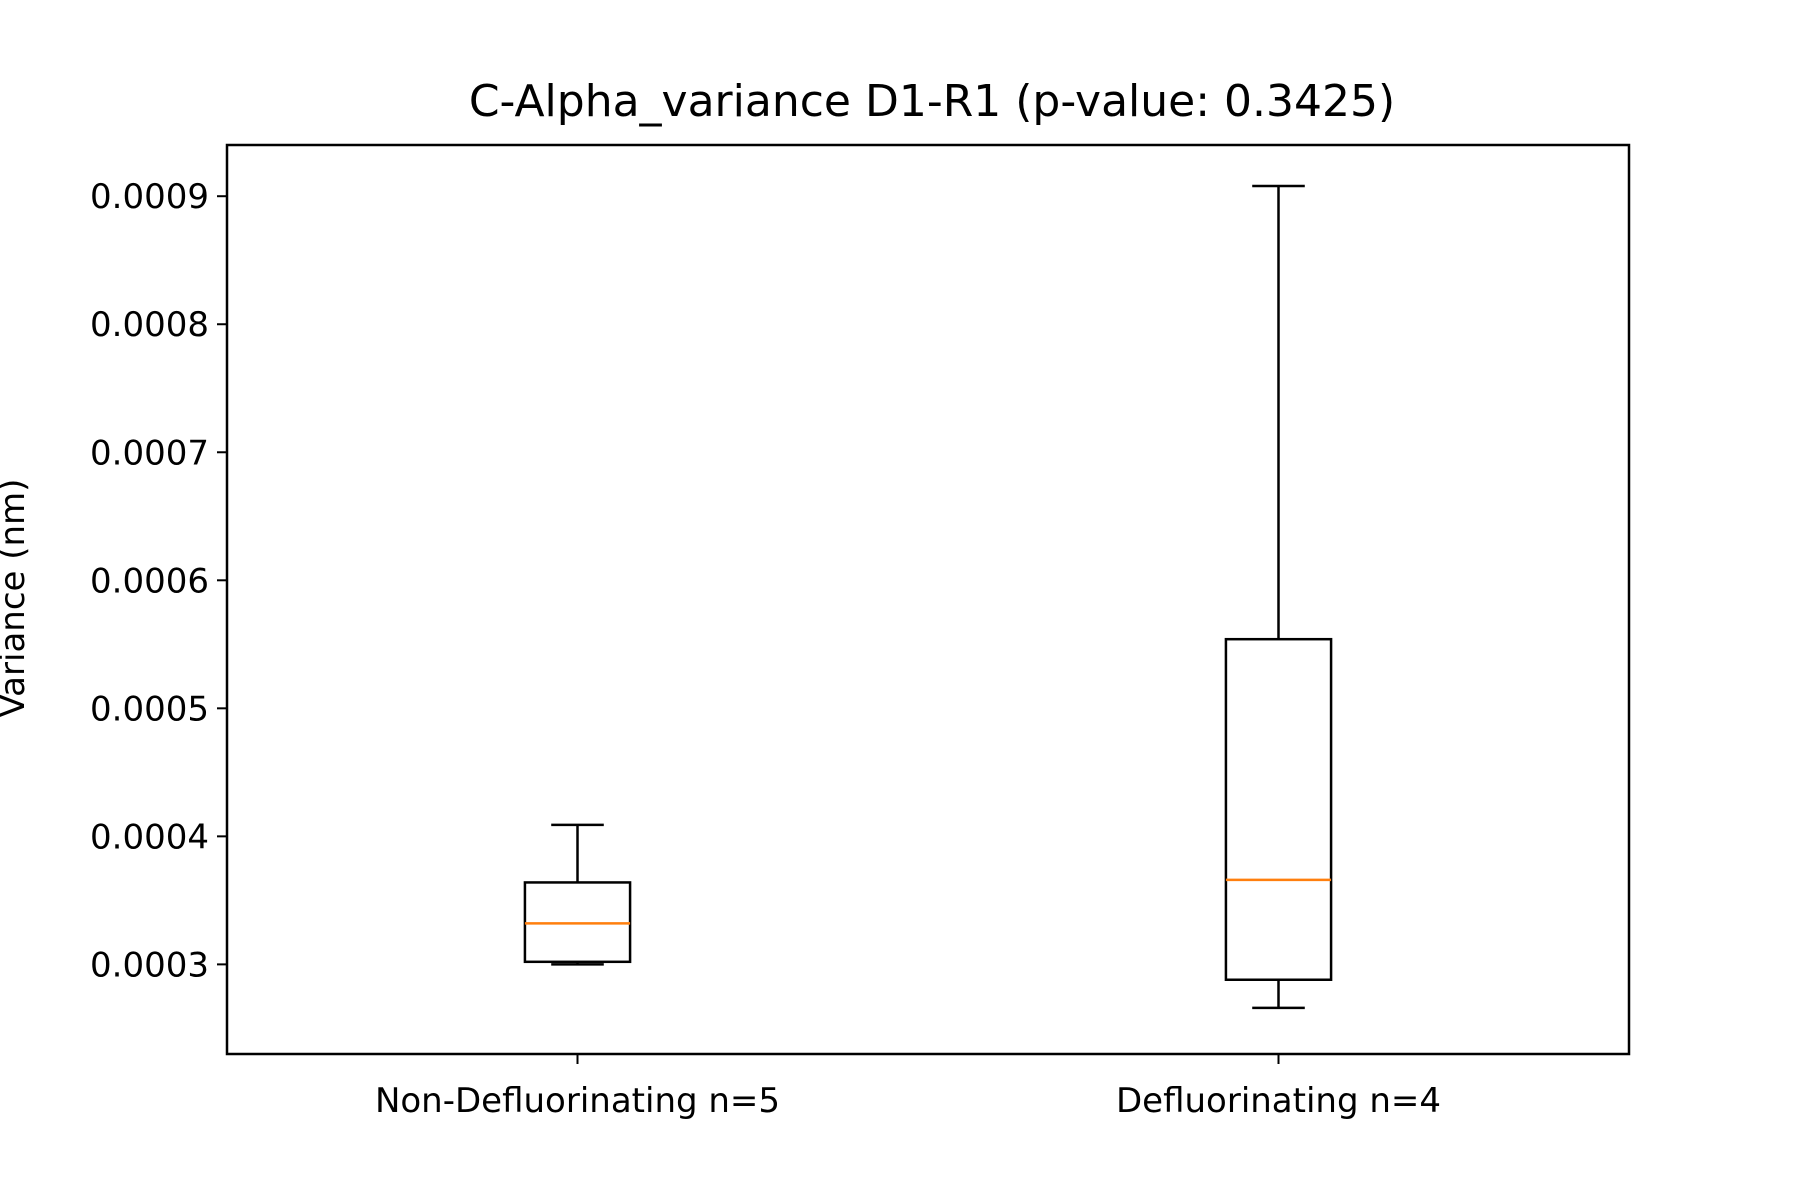 The height and width of the screenshot is (1200, 1800). What do you see at coordinates (149, 197) in the screenshot?
I see `y-tick-label: 0.0009` at bounding box center [149, 197].